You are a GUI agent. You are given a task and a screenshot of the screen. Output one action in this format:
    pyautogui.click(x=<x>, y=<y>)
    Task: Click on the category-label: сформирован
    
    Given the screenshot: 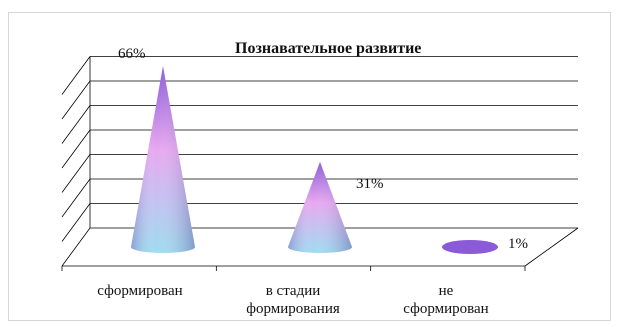 What is the action you would take?
    pyautogui.click(x=140, y=291)
    